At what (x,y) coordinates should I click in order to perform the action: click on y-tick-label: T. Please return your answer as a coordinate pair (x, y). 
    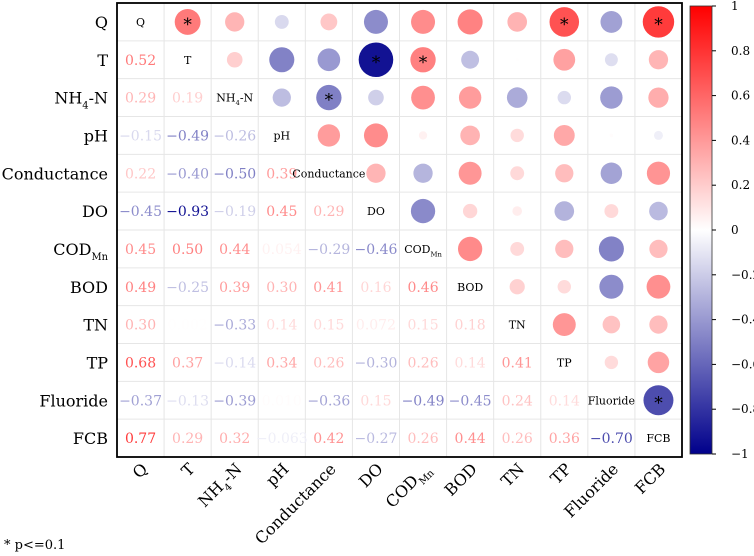
    Looking at the image, I should click on (102, 60).